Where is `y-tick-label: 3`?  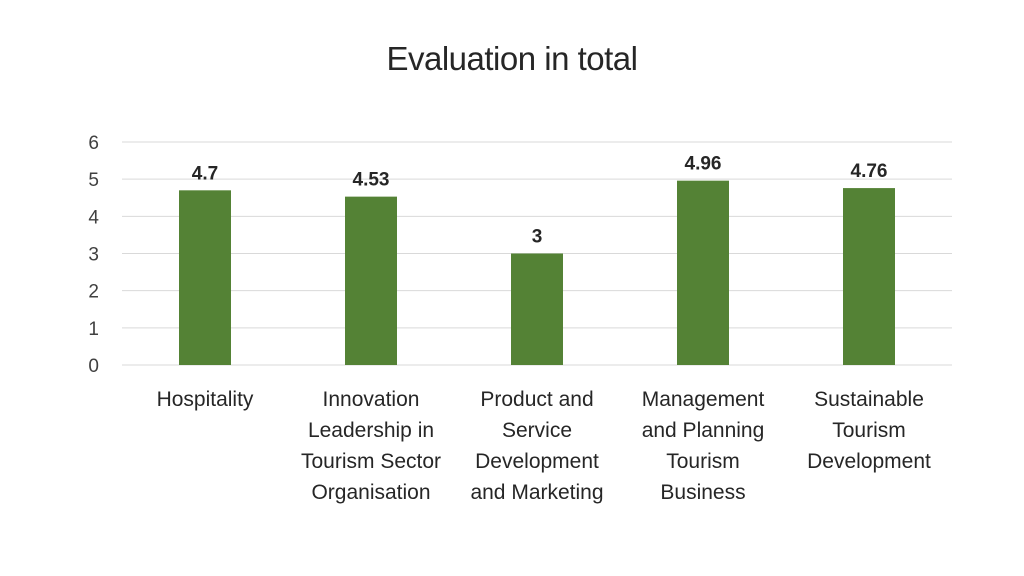 y-tick-label: 3 is located at coordinates (93, 255).